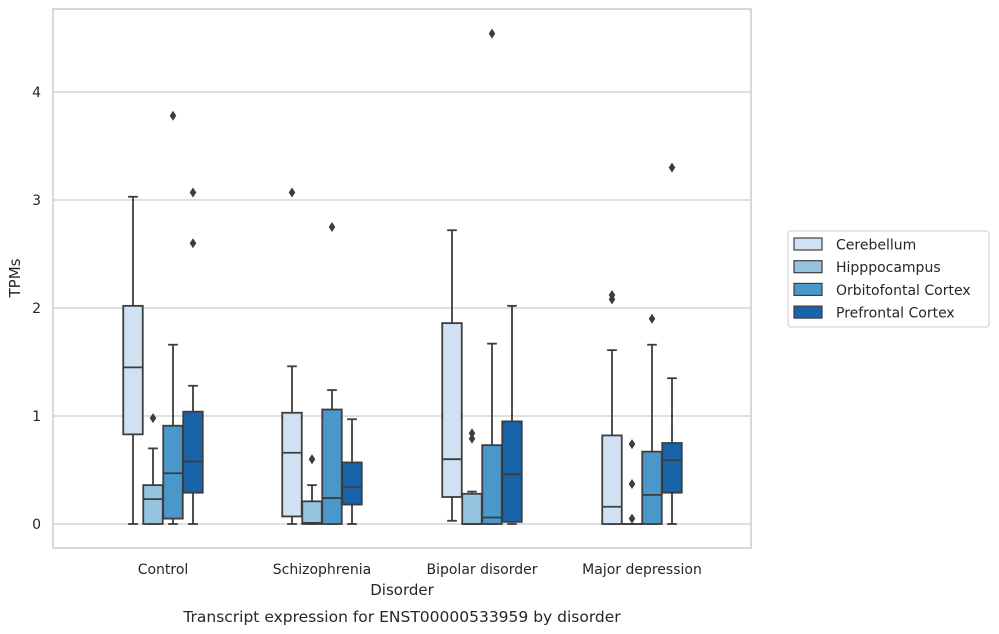 The image size is (999, 634). Describe the element at coordinates (15, 278) in the screenshot. I see `y-axis-label: TPMs` at that location.